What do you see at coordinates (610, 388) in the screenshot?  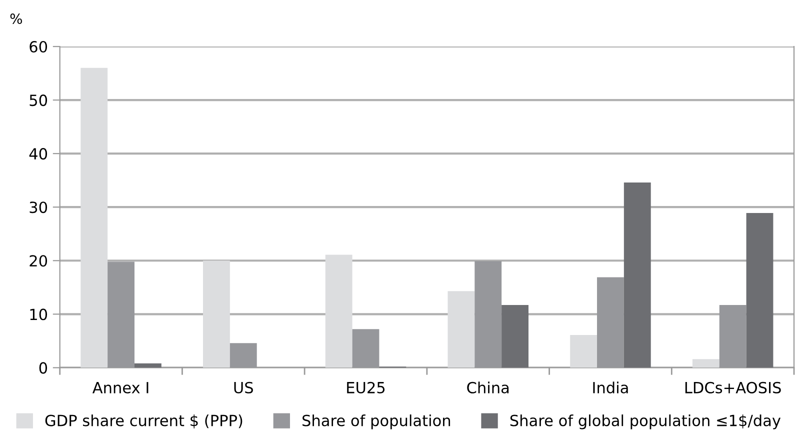 I see `x-tick-label: India` at bounding box center [610, 388].